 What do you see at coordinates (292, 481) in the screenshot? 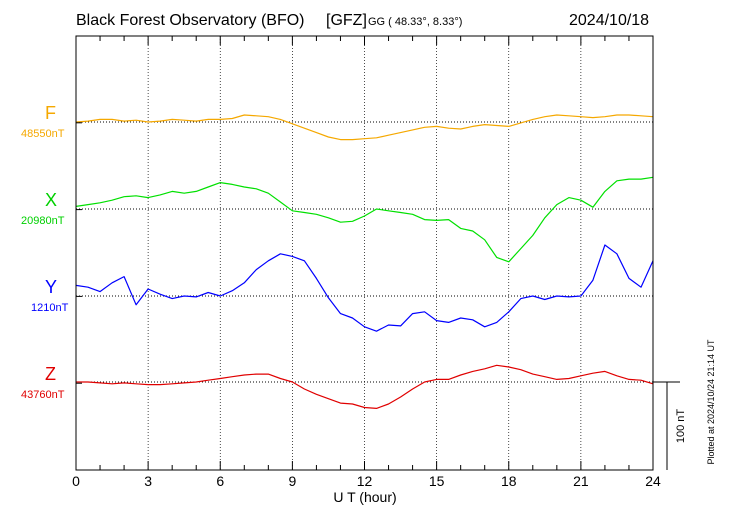
I see `x-tick-label: 9` at bounding box center [292, 481].